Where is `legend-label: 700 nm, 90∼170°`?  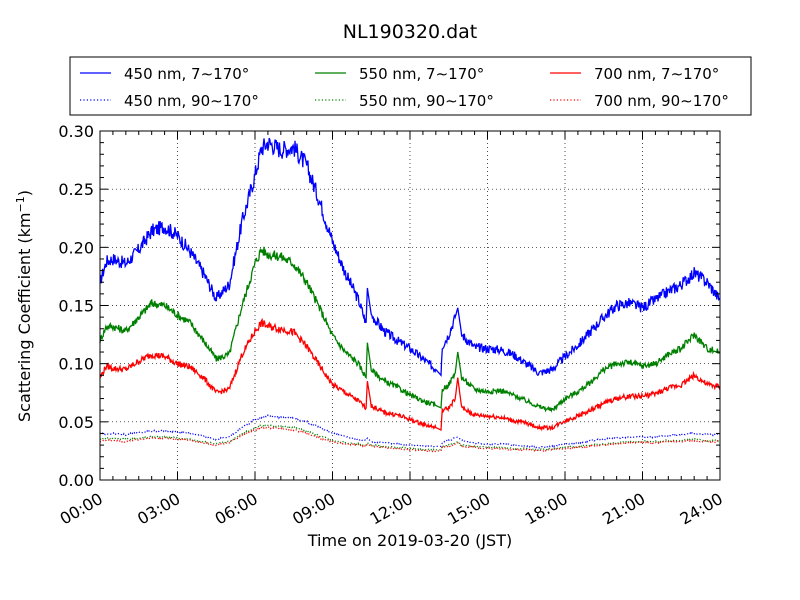
legend-label: 700 nm, 90∼170° is located at coordinates (661, 101).